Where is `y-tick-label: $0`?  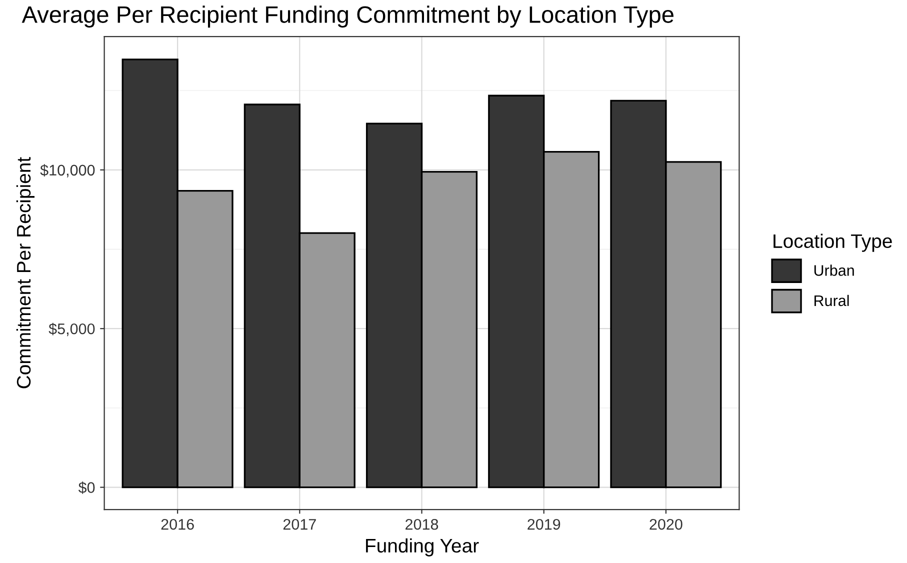 y-tick-label: $0 is located at coordinates (86, 488).